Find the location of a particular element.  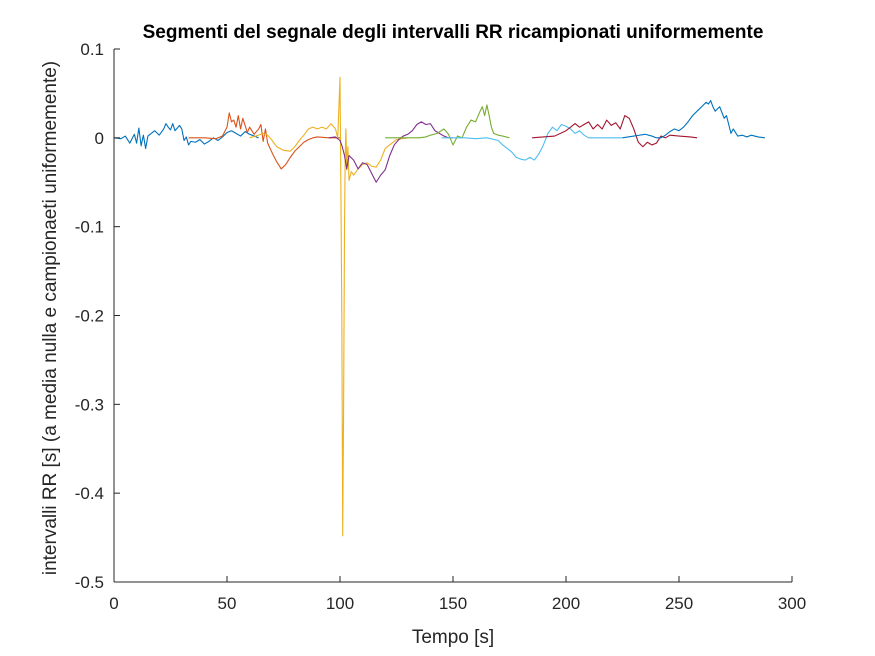

x-tick-label: 300 is located at coordinates (792, 603).